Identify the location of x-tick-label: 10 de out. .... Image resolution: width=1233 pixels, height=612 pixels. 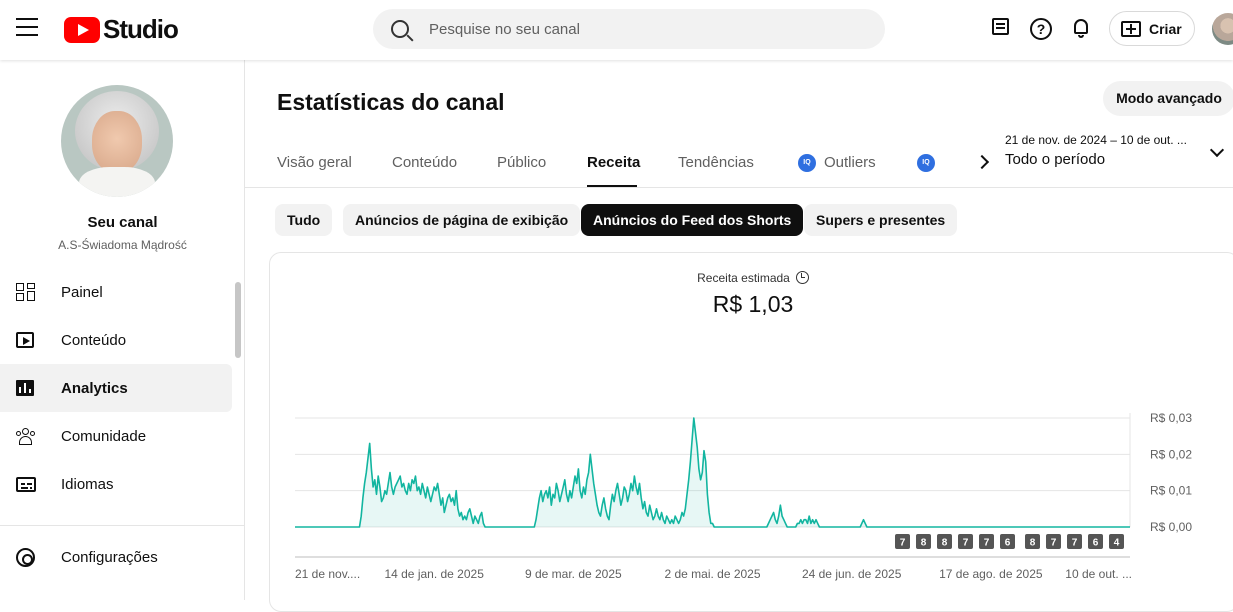
(1098, 574).